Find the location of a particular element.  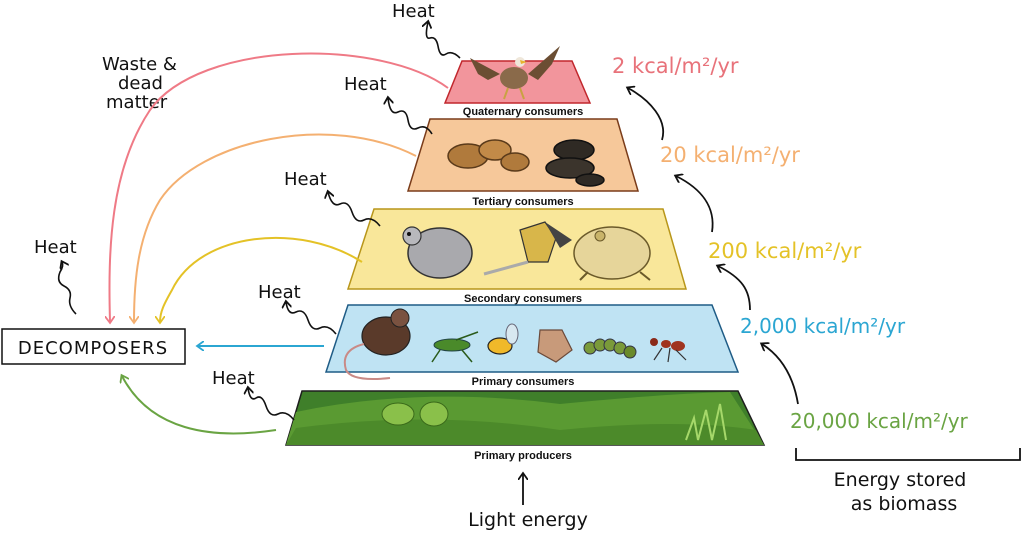

waste-label-line: matter is located at coordinates (137, 102).